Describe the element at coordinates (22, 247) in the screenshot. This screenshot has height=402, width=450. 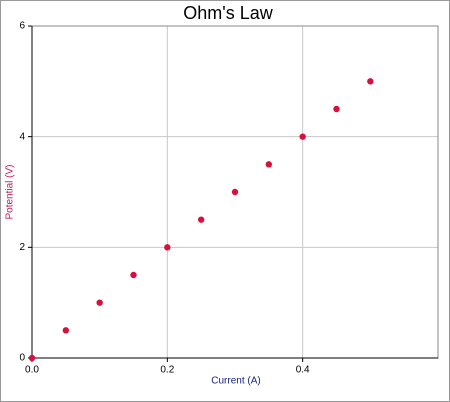
I see `y-tick-label: 2` at that location.